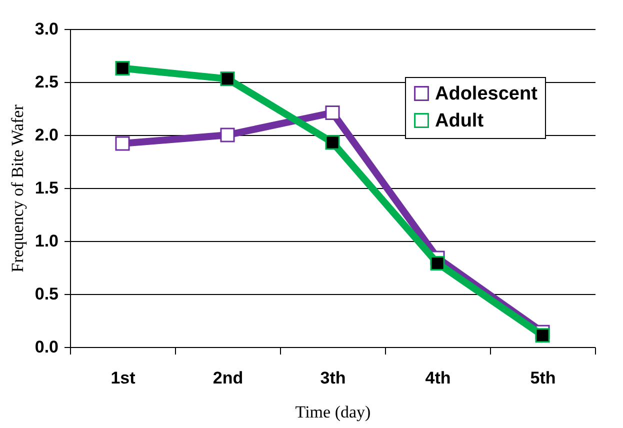 The height and width of the screenshot is (428, 623). Describe the element at coordinates (459, 121) in the screenshot. I see `legend-label: Adult` at that location.